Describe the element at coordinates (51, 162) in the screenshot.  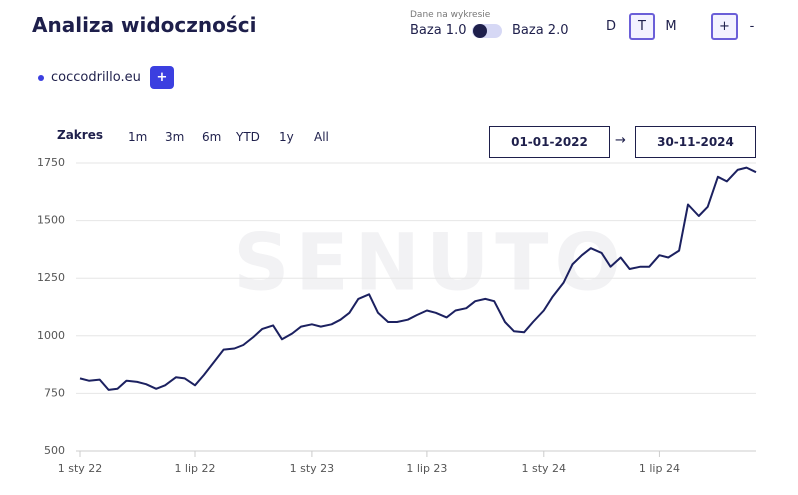
I see `y-tick-label: 1750` at that location.